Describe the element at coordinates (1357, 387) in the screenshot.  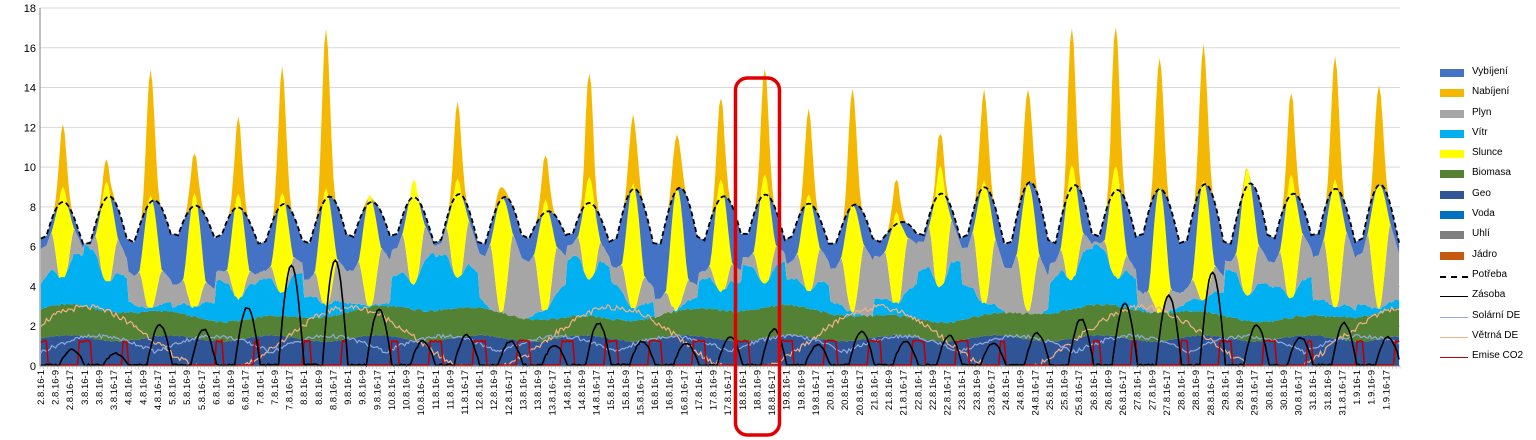
I see `x-tick-label: 1.9.16-1` at that location.